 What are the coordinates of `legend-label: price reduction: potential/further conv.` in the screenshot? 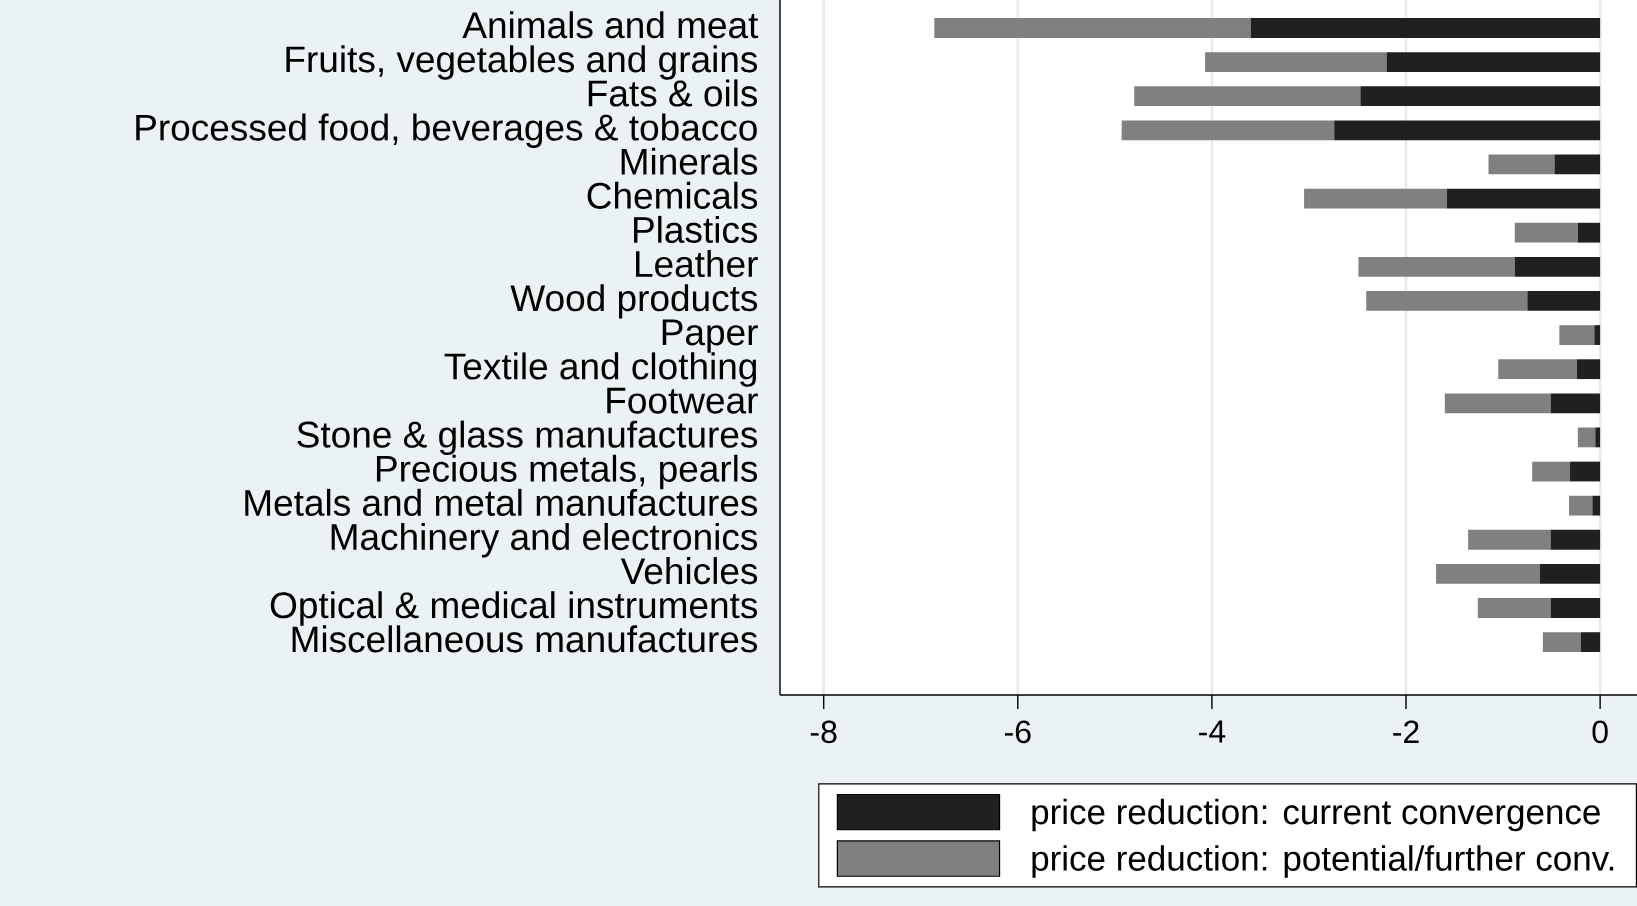 It's located at (1323, 861).